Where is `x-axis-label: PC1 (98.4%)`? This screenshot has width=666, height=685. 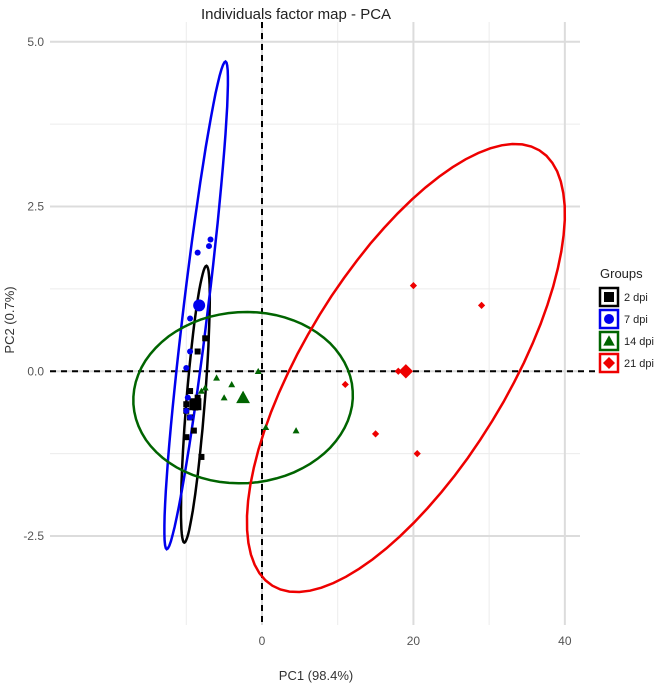 x-axis-label: PC1 (98.4%) is located at coordinates (316, 675).